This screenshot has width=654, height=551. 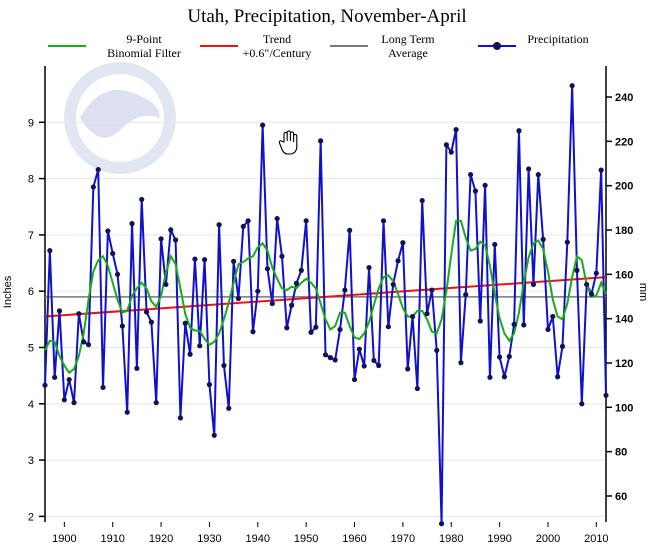 What do you see at coordinates (395, 48) in the screenshot?
I see `legend-item-long-term-average: Long Term Average` at bounding box center [395, 48].